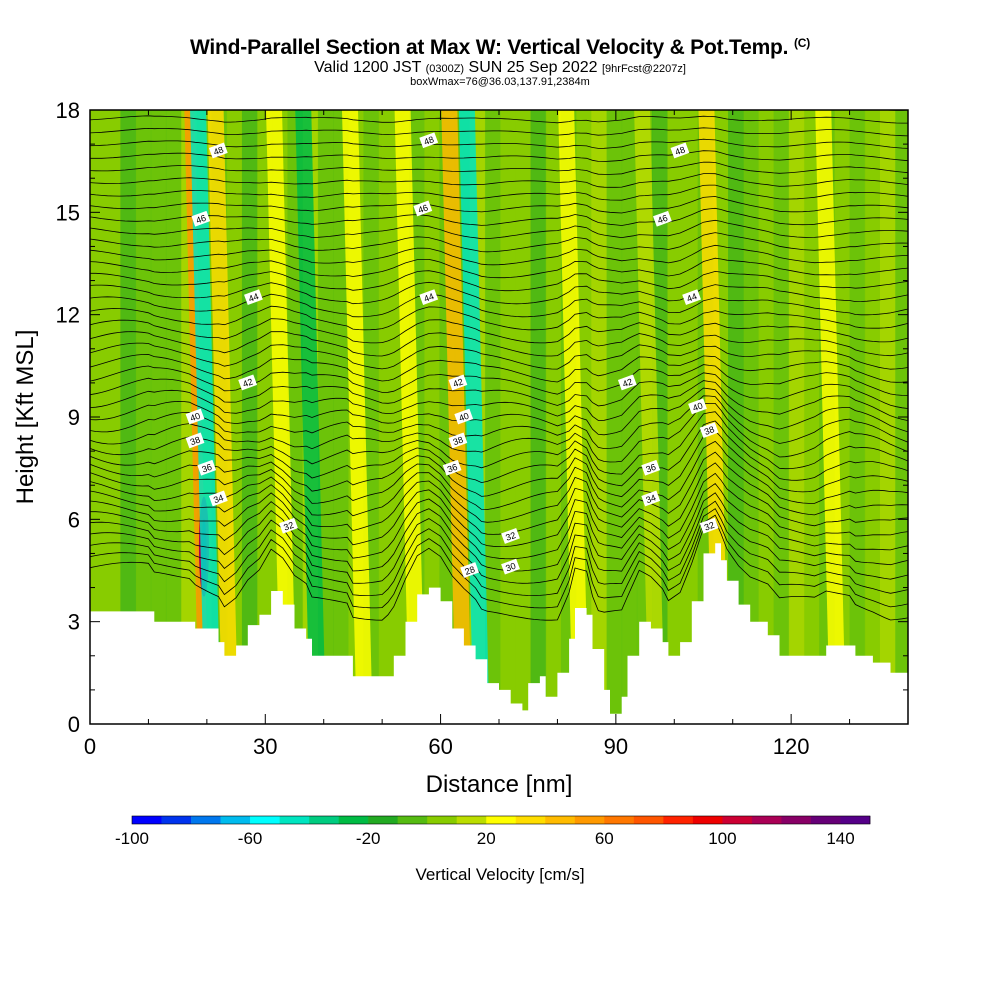 The height and width of the screenshot is (1000, 1000). I want to click on title-mark: (C), so click(802, 43).